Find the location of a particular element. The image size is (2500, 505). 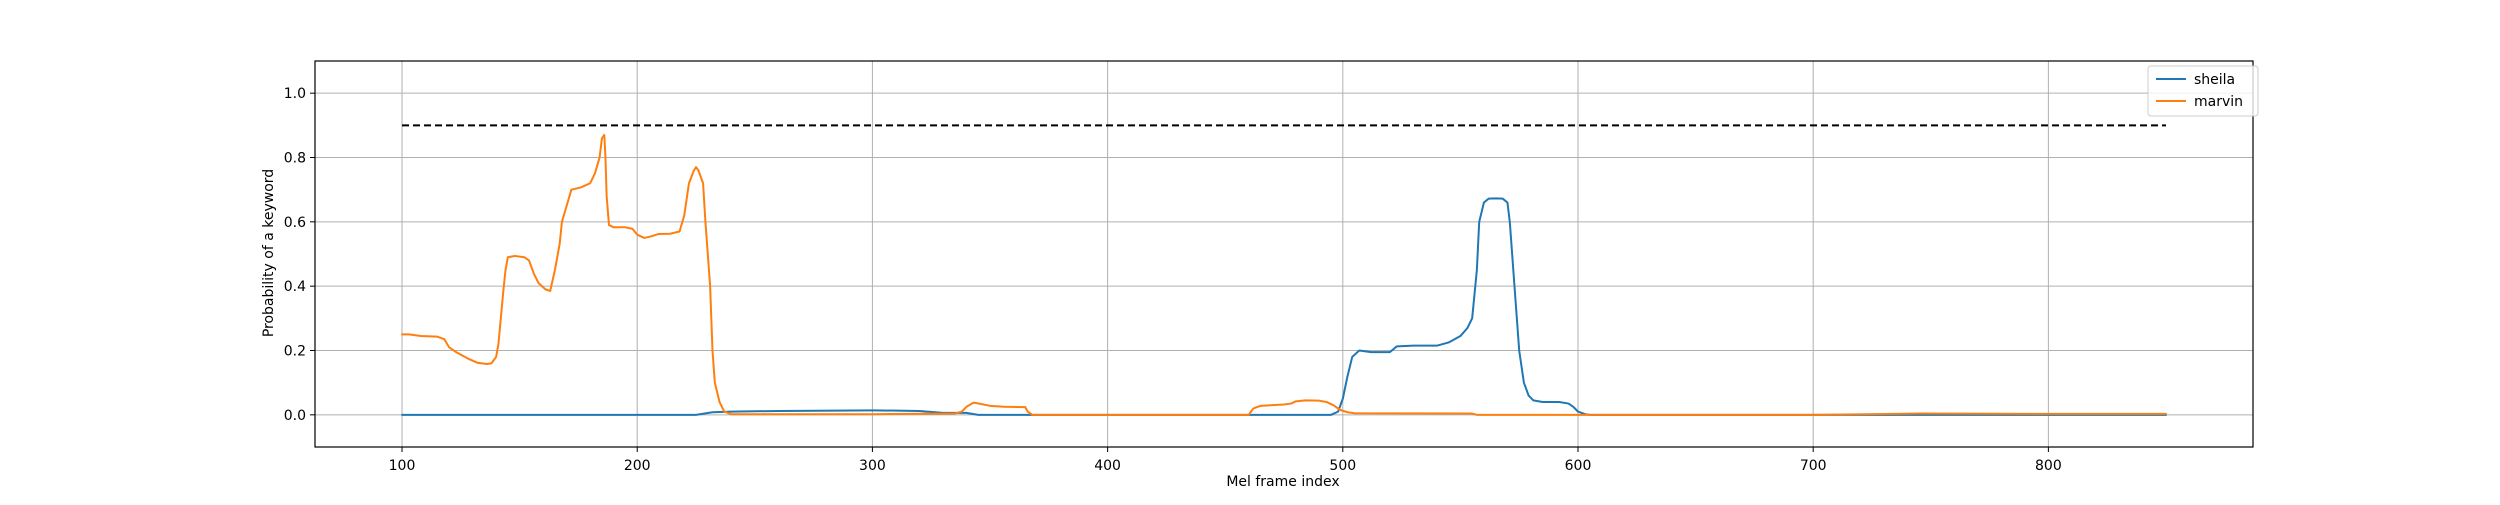

y-tick-label: 0.0 is located at coordinates (295, 416).